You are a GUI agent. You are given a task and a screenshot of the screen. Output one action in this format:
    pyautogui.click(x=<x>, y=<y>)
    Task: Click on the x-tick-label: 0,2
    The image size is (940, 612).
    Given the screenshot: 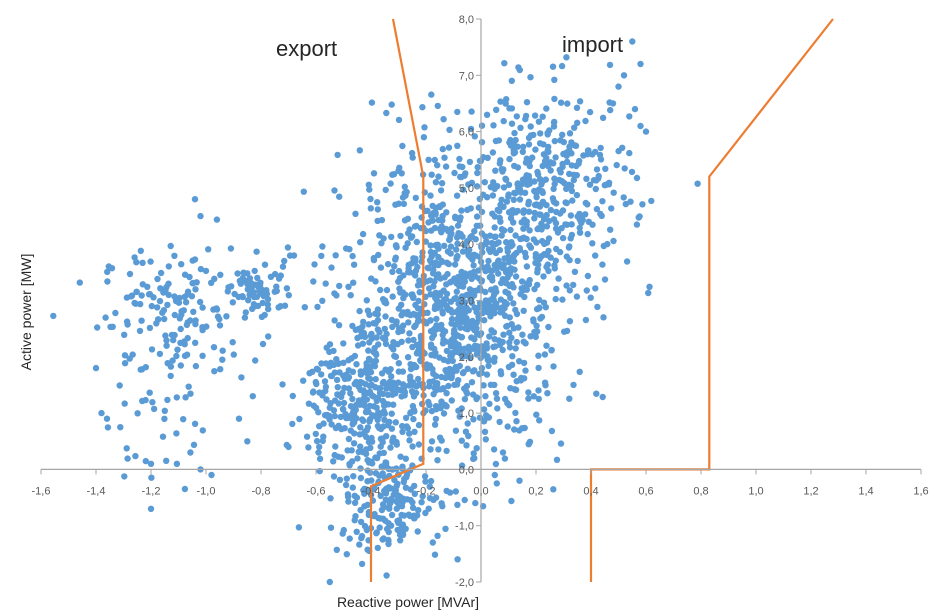 What is the action you would take?
    pyautogui.click(x=535, y=491)
    